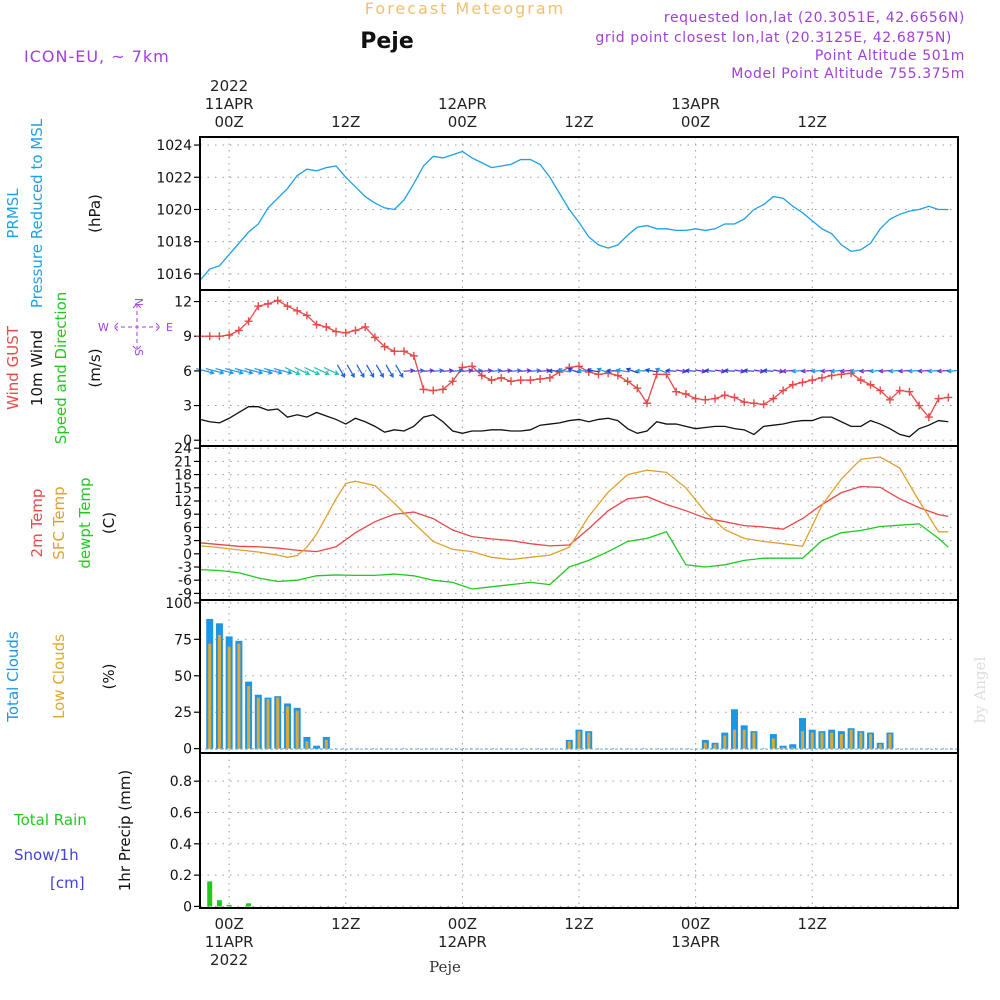 The image size is (1000, 1000). I want to click on panel-label: Wind GUST, so click(13, 367).